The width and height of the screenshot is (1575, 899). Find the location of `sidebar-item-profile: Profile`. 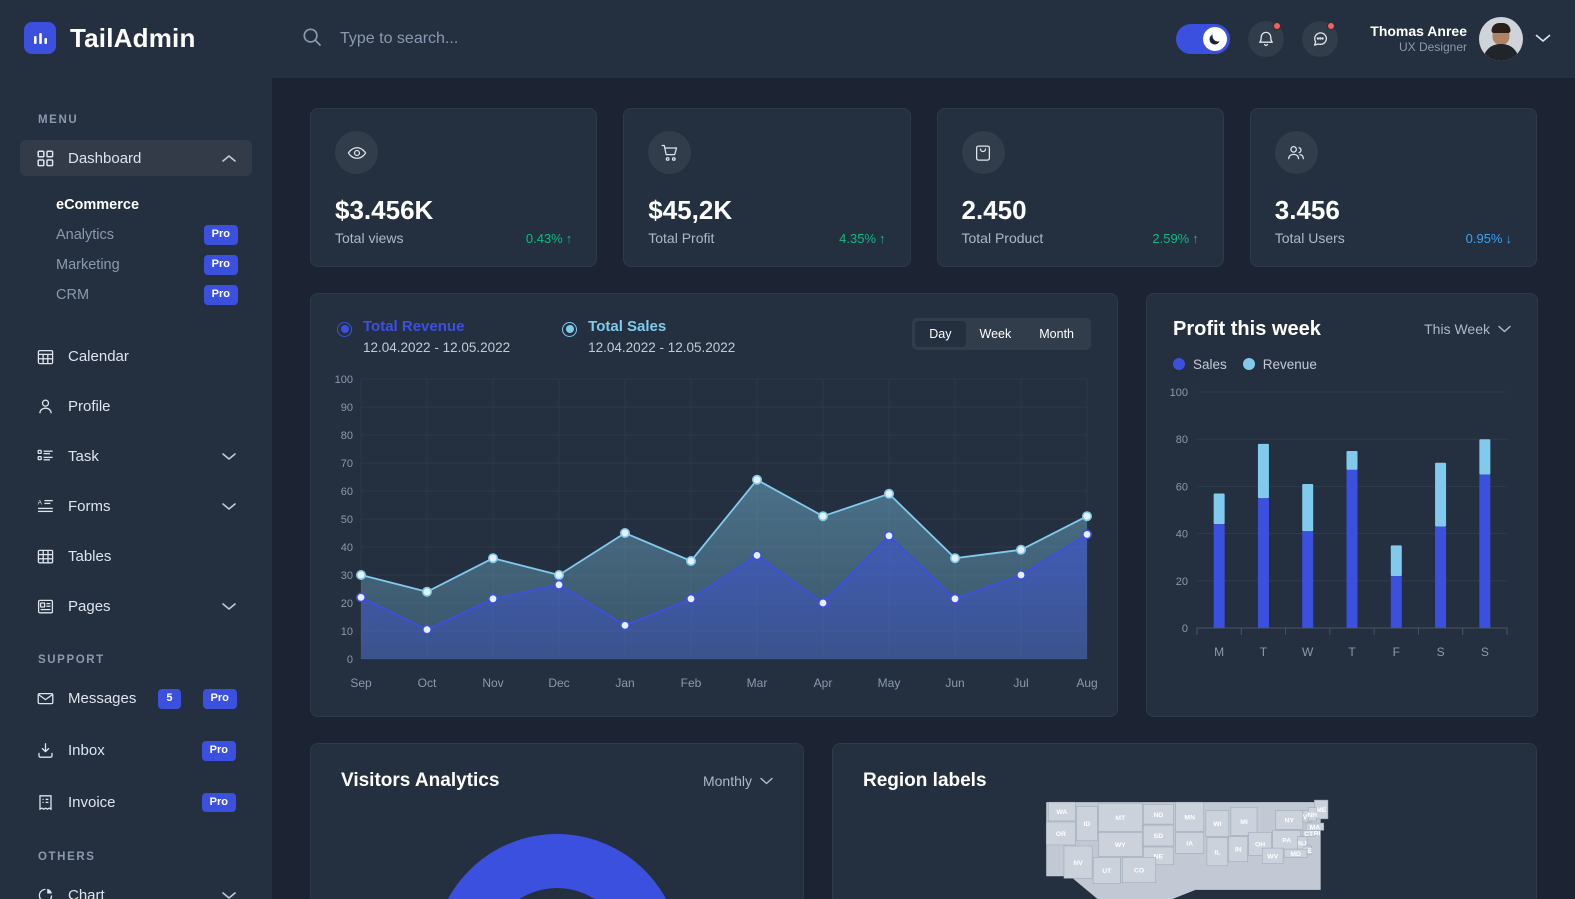

sidebar-item-profile: Profile is located at coordinates (136, 406).